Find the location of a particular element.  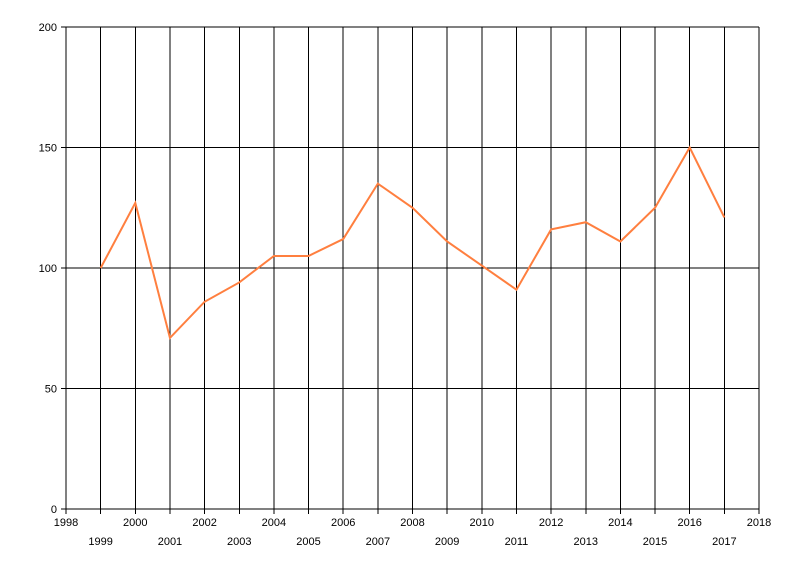

y-tick-label-0: 0 is located at coordinates (54, 510).